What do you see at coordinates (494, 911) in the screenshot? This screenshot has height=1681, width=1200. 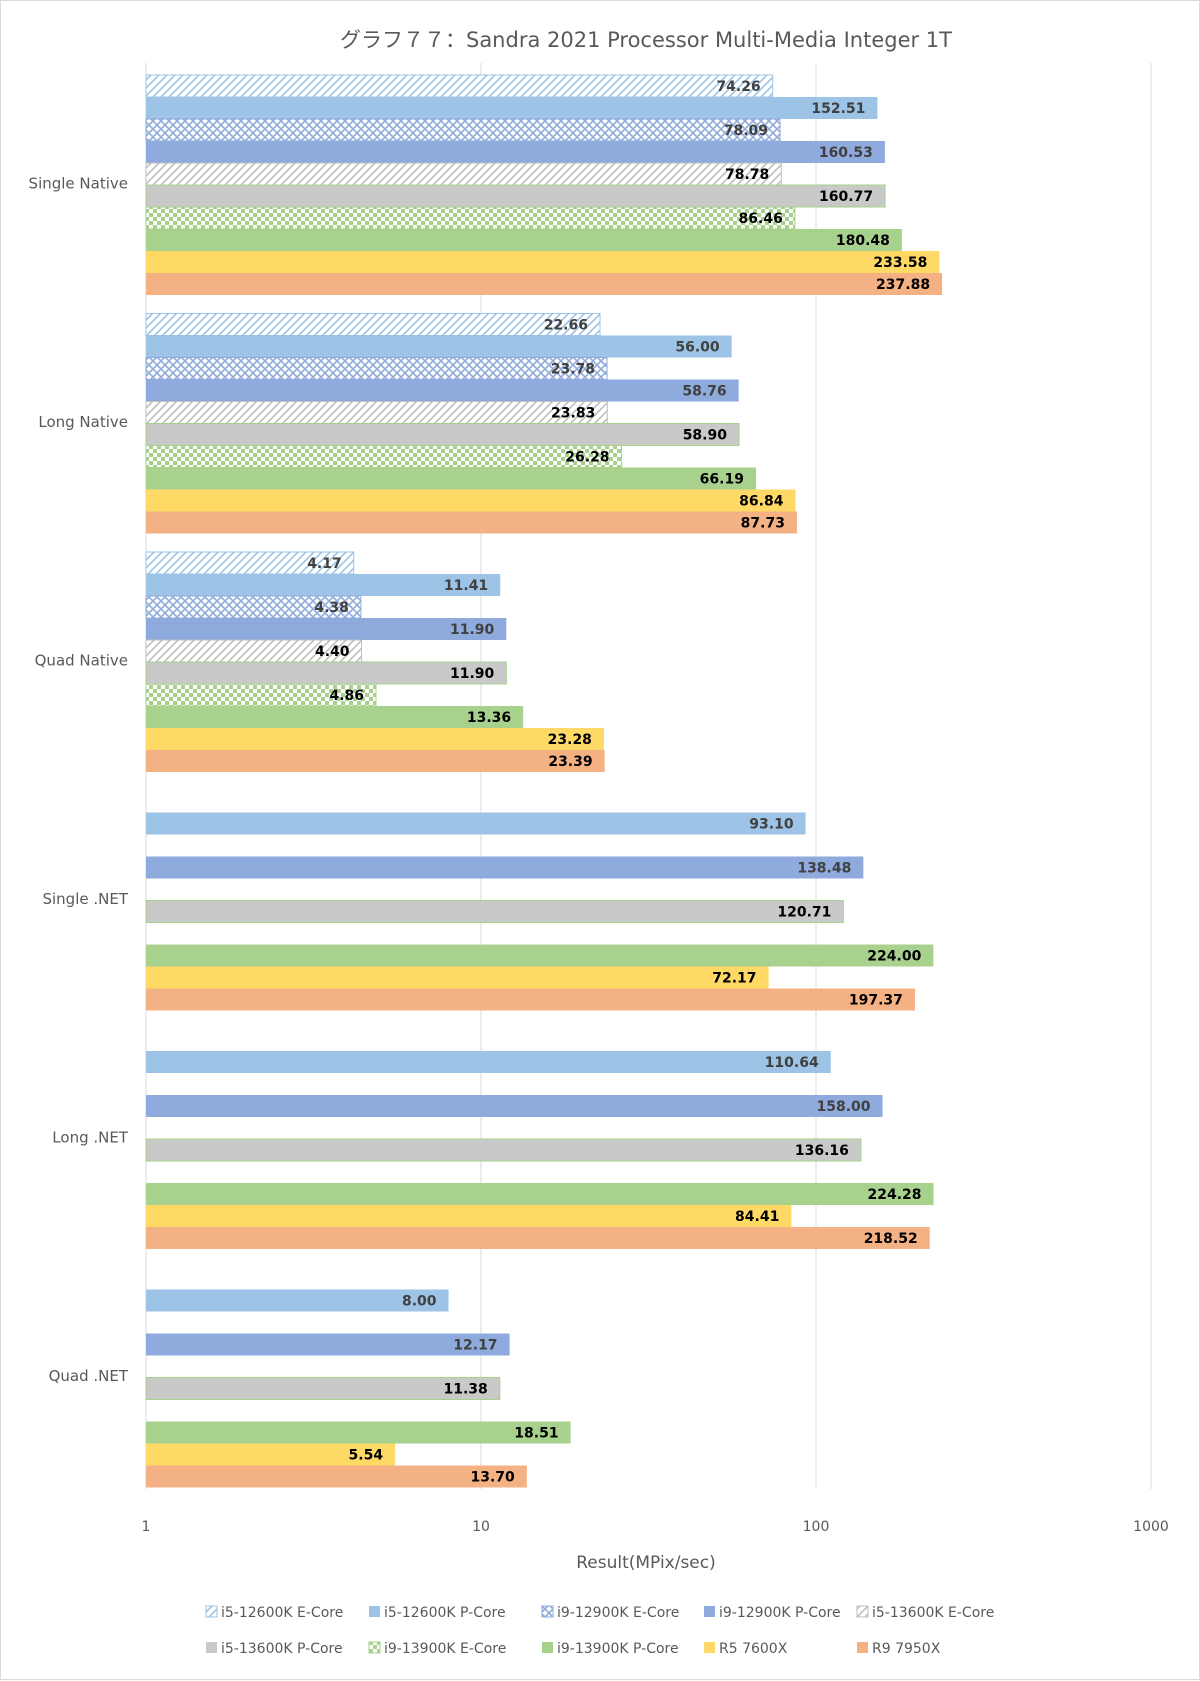 I see `bar-single-net-i5-13600k-p-core` at bounding box center [494, 911].